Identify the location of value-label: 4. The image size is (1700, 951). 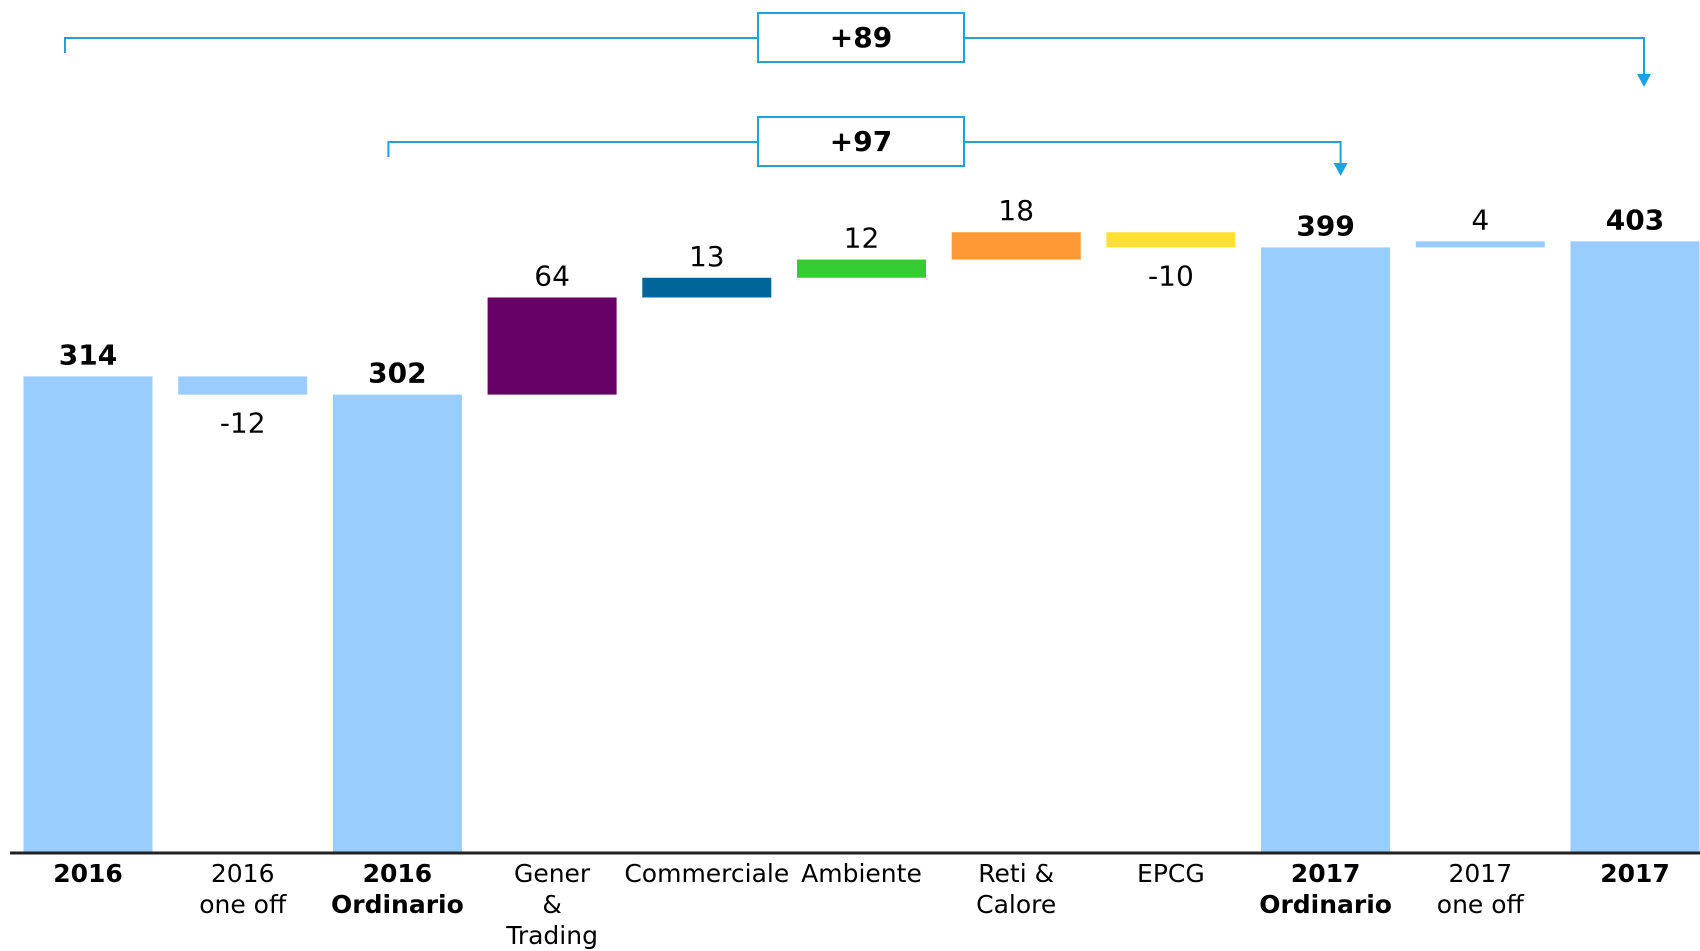
(1480, 219).